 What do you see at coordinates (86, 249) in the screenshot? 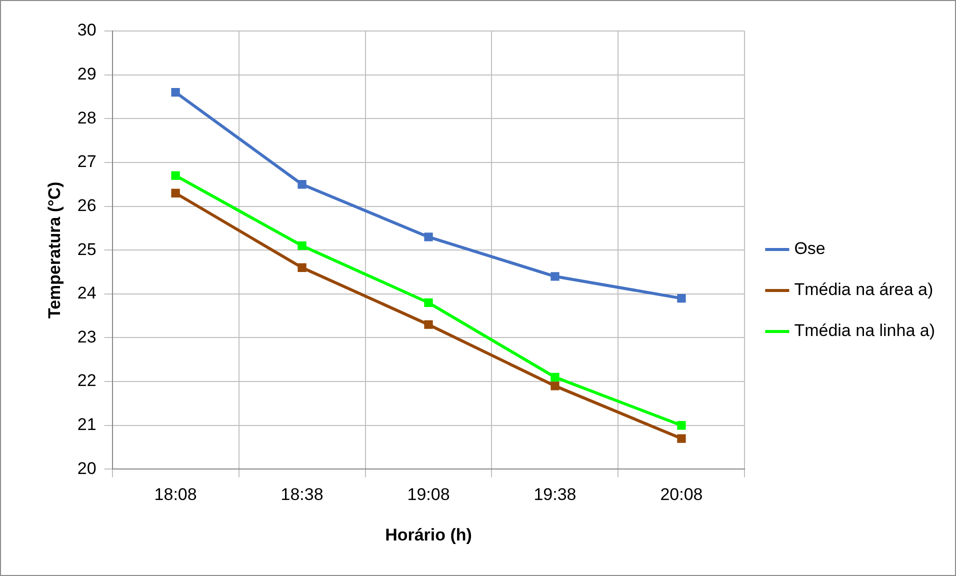
I see `y-tick-label: 25` at bounding box center [86, 249].